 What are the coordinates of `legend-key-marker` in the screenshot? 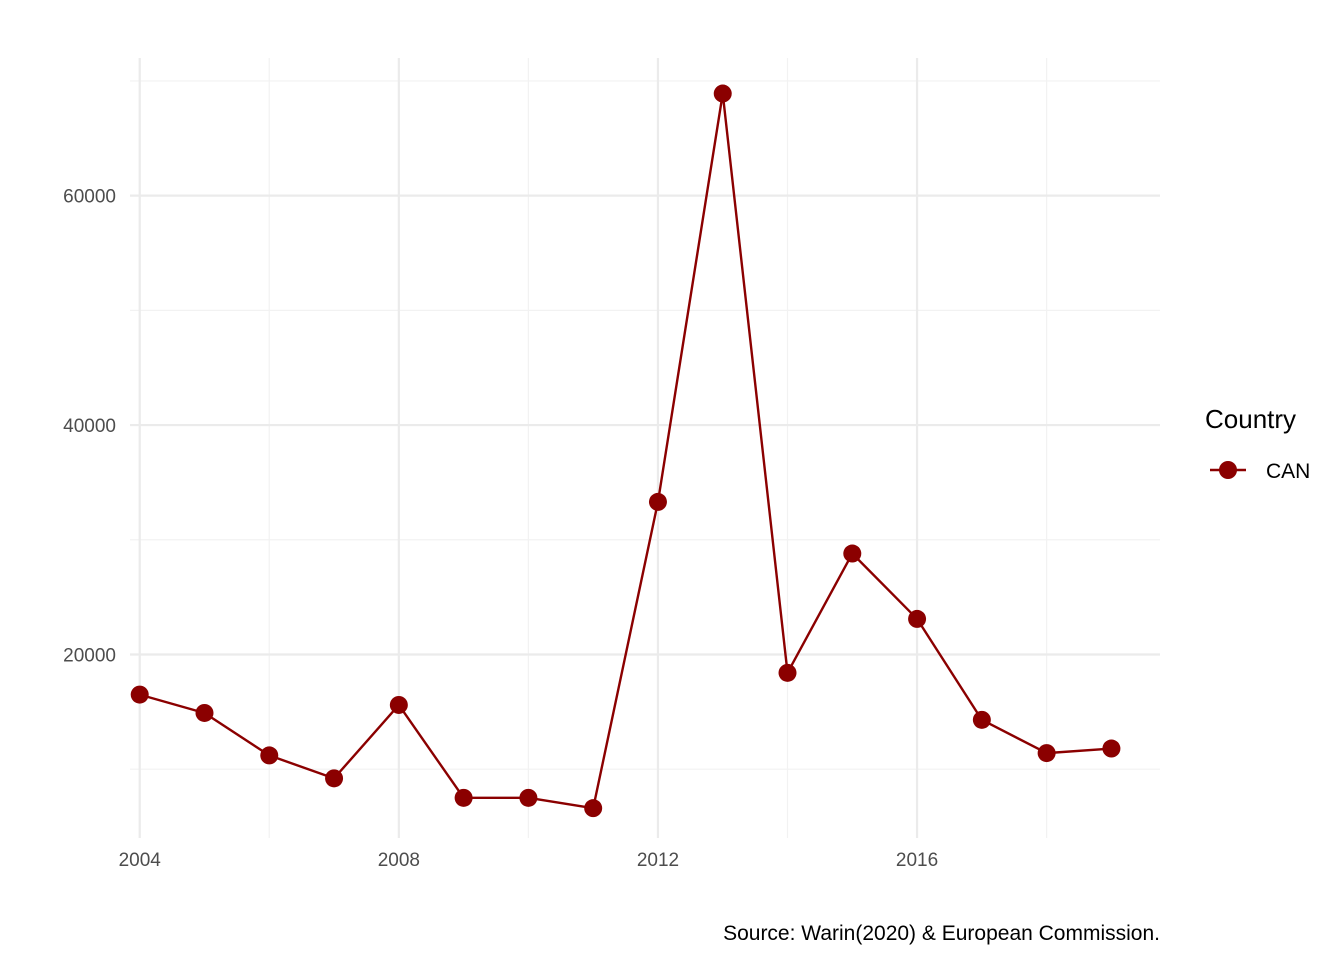 It's located at (1228, 470).